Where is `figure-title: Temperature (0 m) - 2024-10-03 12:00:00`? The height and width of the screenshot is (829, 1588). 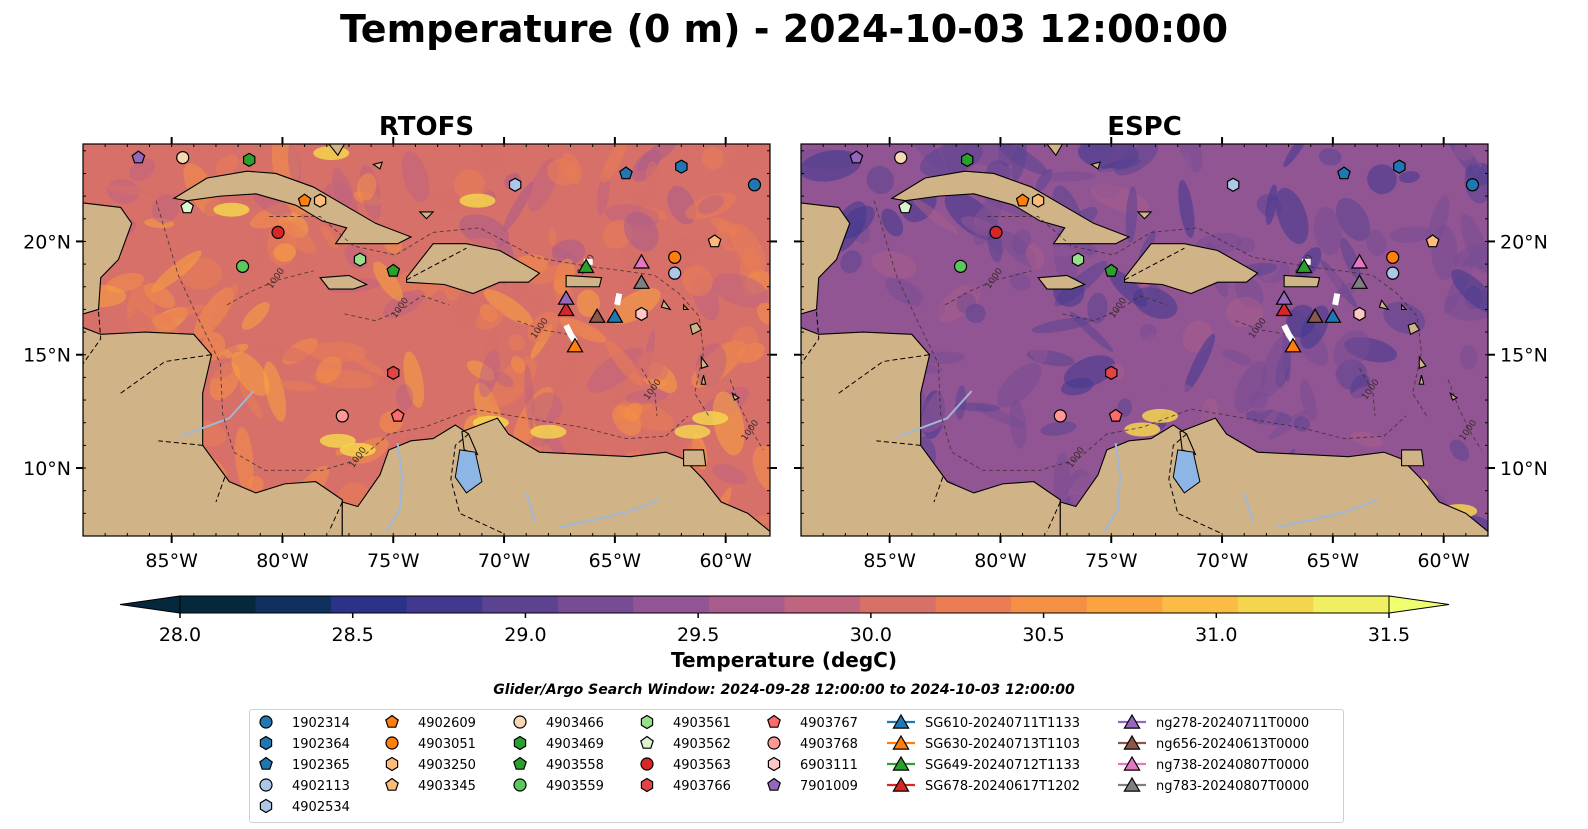 figure-title: Temperature (0 m) - 2024-10-03 12:00:00 is located at coordinates (784, 29).